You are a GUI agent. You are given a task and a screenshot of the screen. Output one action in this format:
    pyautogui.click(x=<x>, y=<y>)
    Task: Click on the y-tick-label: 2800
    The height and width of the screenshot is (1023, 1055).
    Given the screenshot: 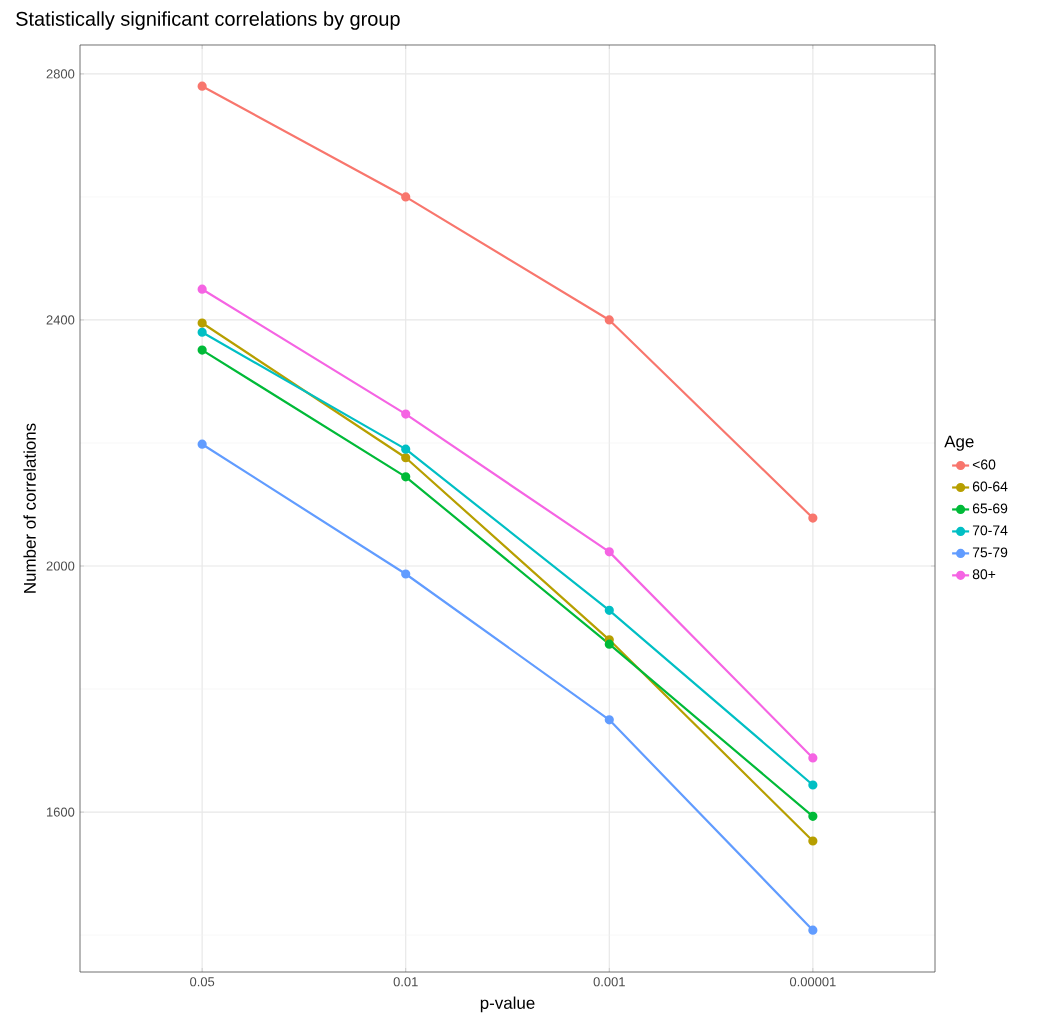 What is the action you would take?
    pyautogui.click(x=60, y=74)
    